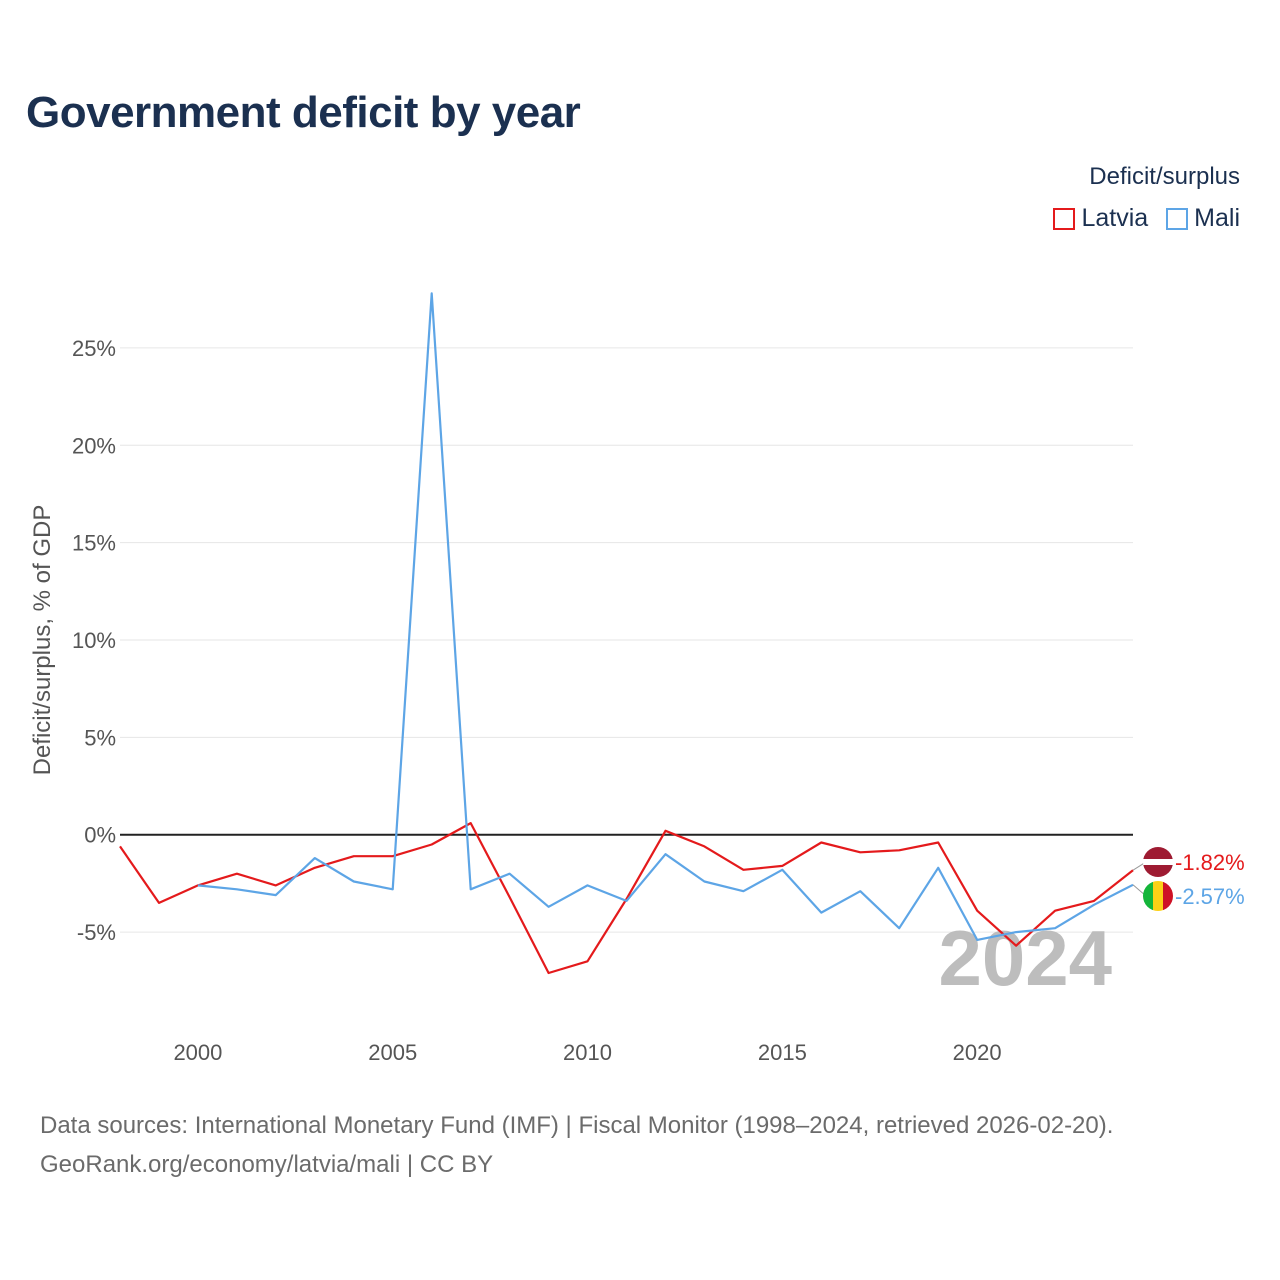 This screenshot has width=1280, height=1280. Describe the element at coordinates (1115, 218) in the screenshot. I see `legend-label-latvia: Latvia` at that location.